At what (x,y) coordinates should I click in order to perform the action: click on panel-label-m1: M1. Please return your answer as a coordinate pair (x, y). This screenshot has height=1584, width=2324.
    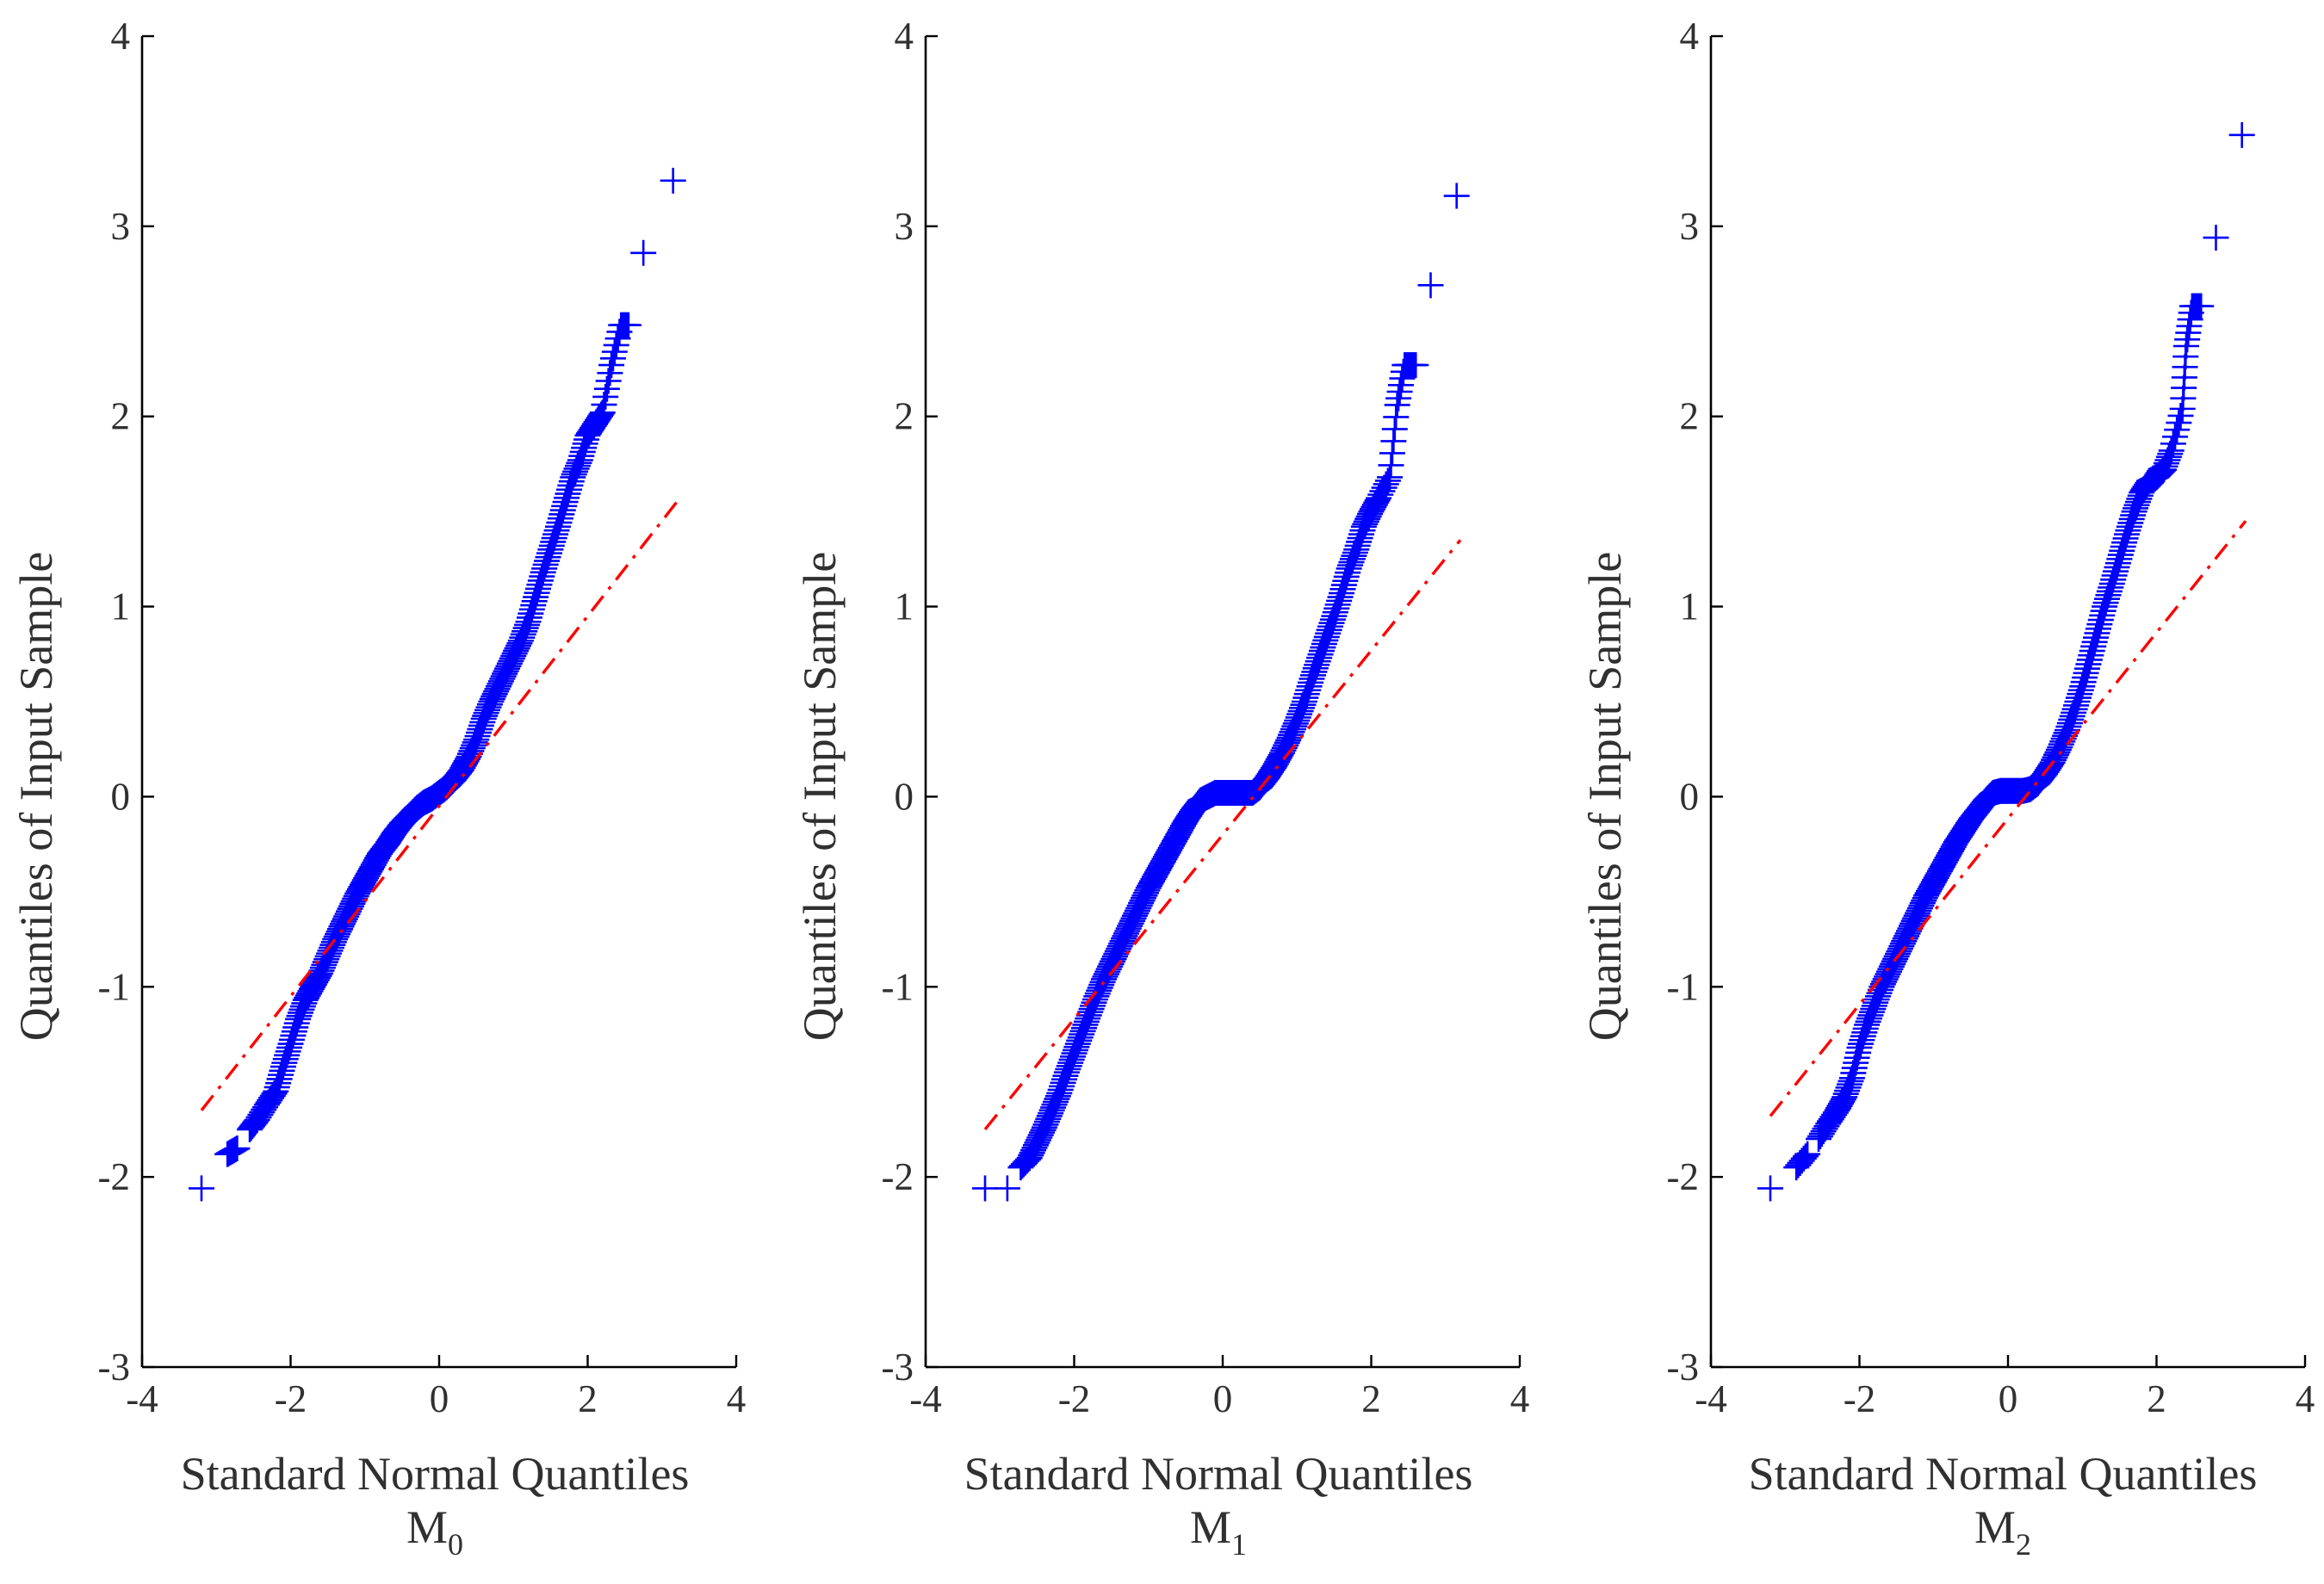
    Looking at the image, I should click on (1218, 1531).